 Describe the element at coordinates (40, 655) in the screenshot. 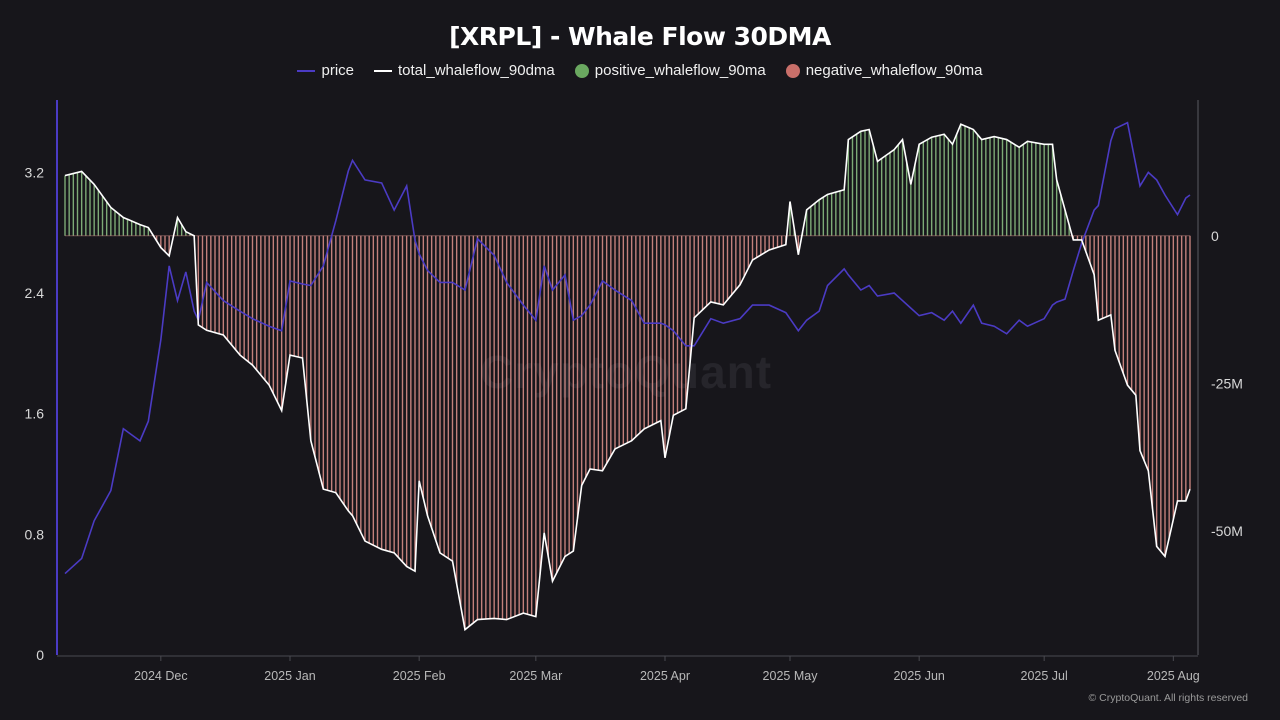

I see `left-tick-label: 0` at that location.